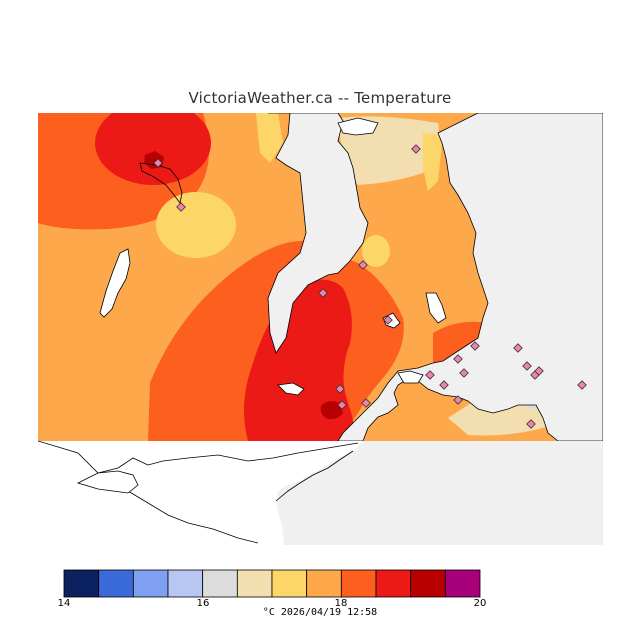 The height and width of the screenshot is (640, 640). Describe the element at coordinates (203, 603) in the screenshot. I see `legend-tick-16: 16` at that location.